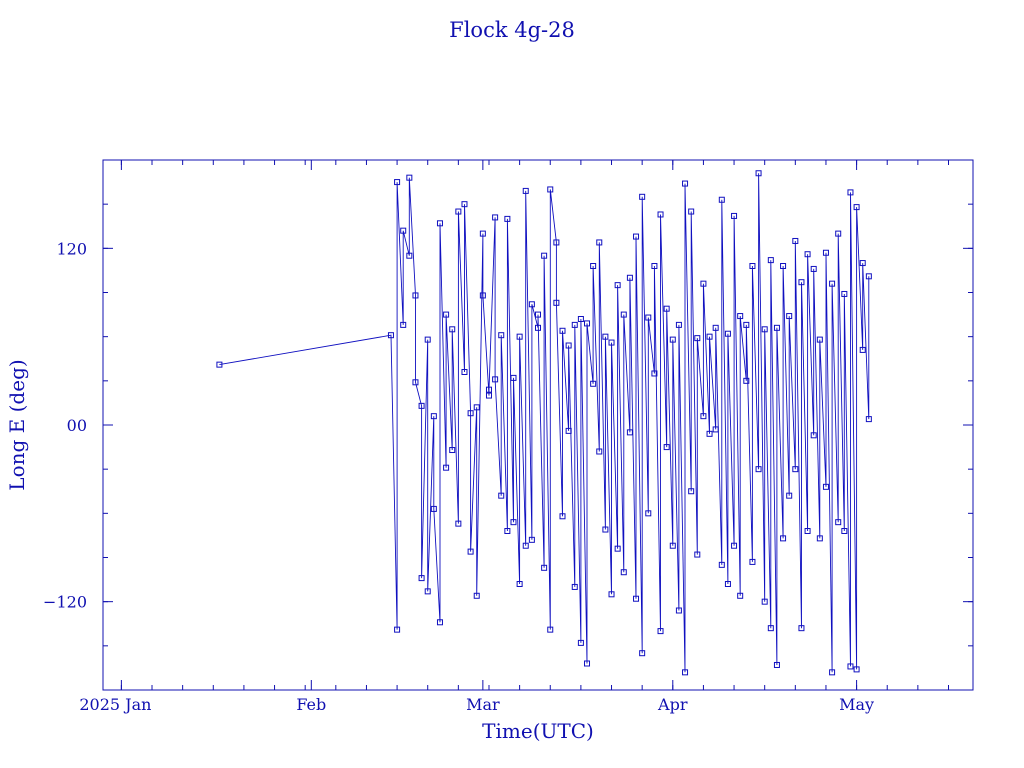 The image size is (1024, 768). I want to click on y-tick-label: 120, so click(71, 248).